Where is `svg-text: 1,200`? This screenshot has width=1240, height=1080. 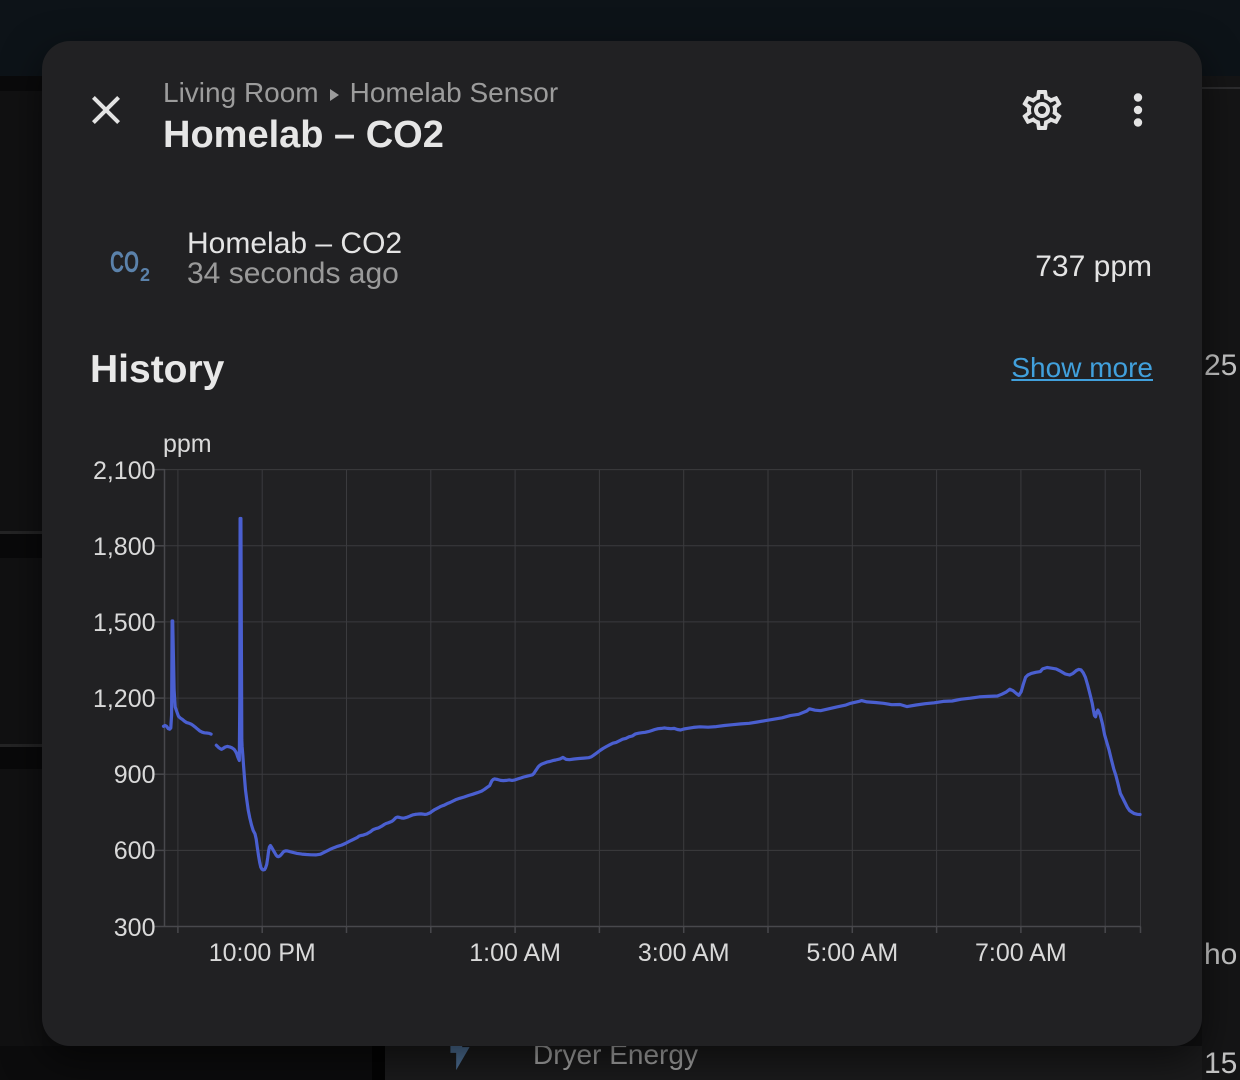 svg-text: 1,200 is located at coordinates (124, 699).